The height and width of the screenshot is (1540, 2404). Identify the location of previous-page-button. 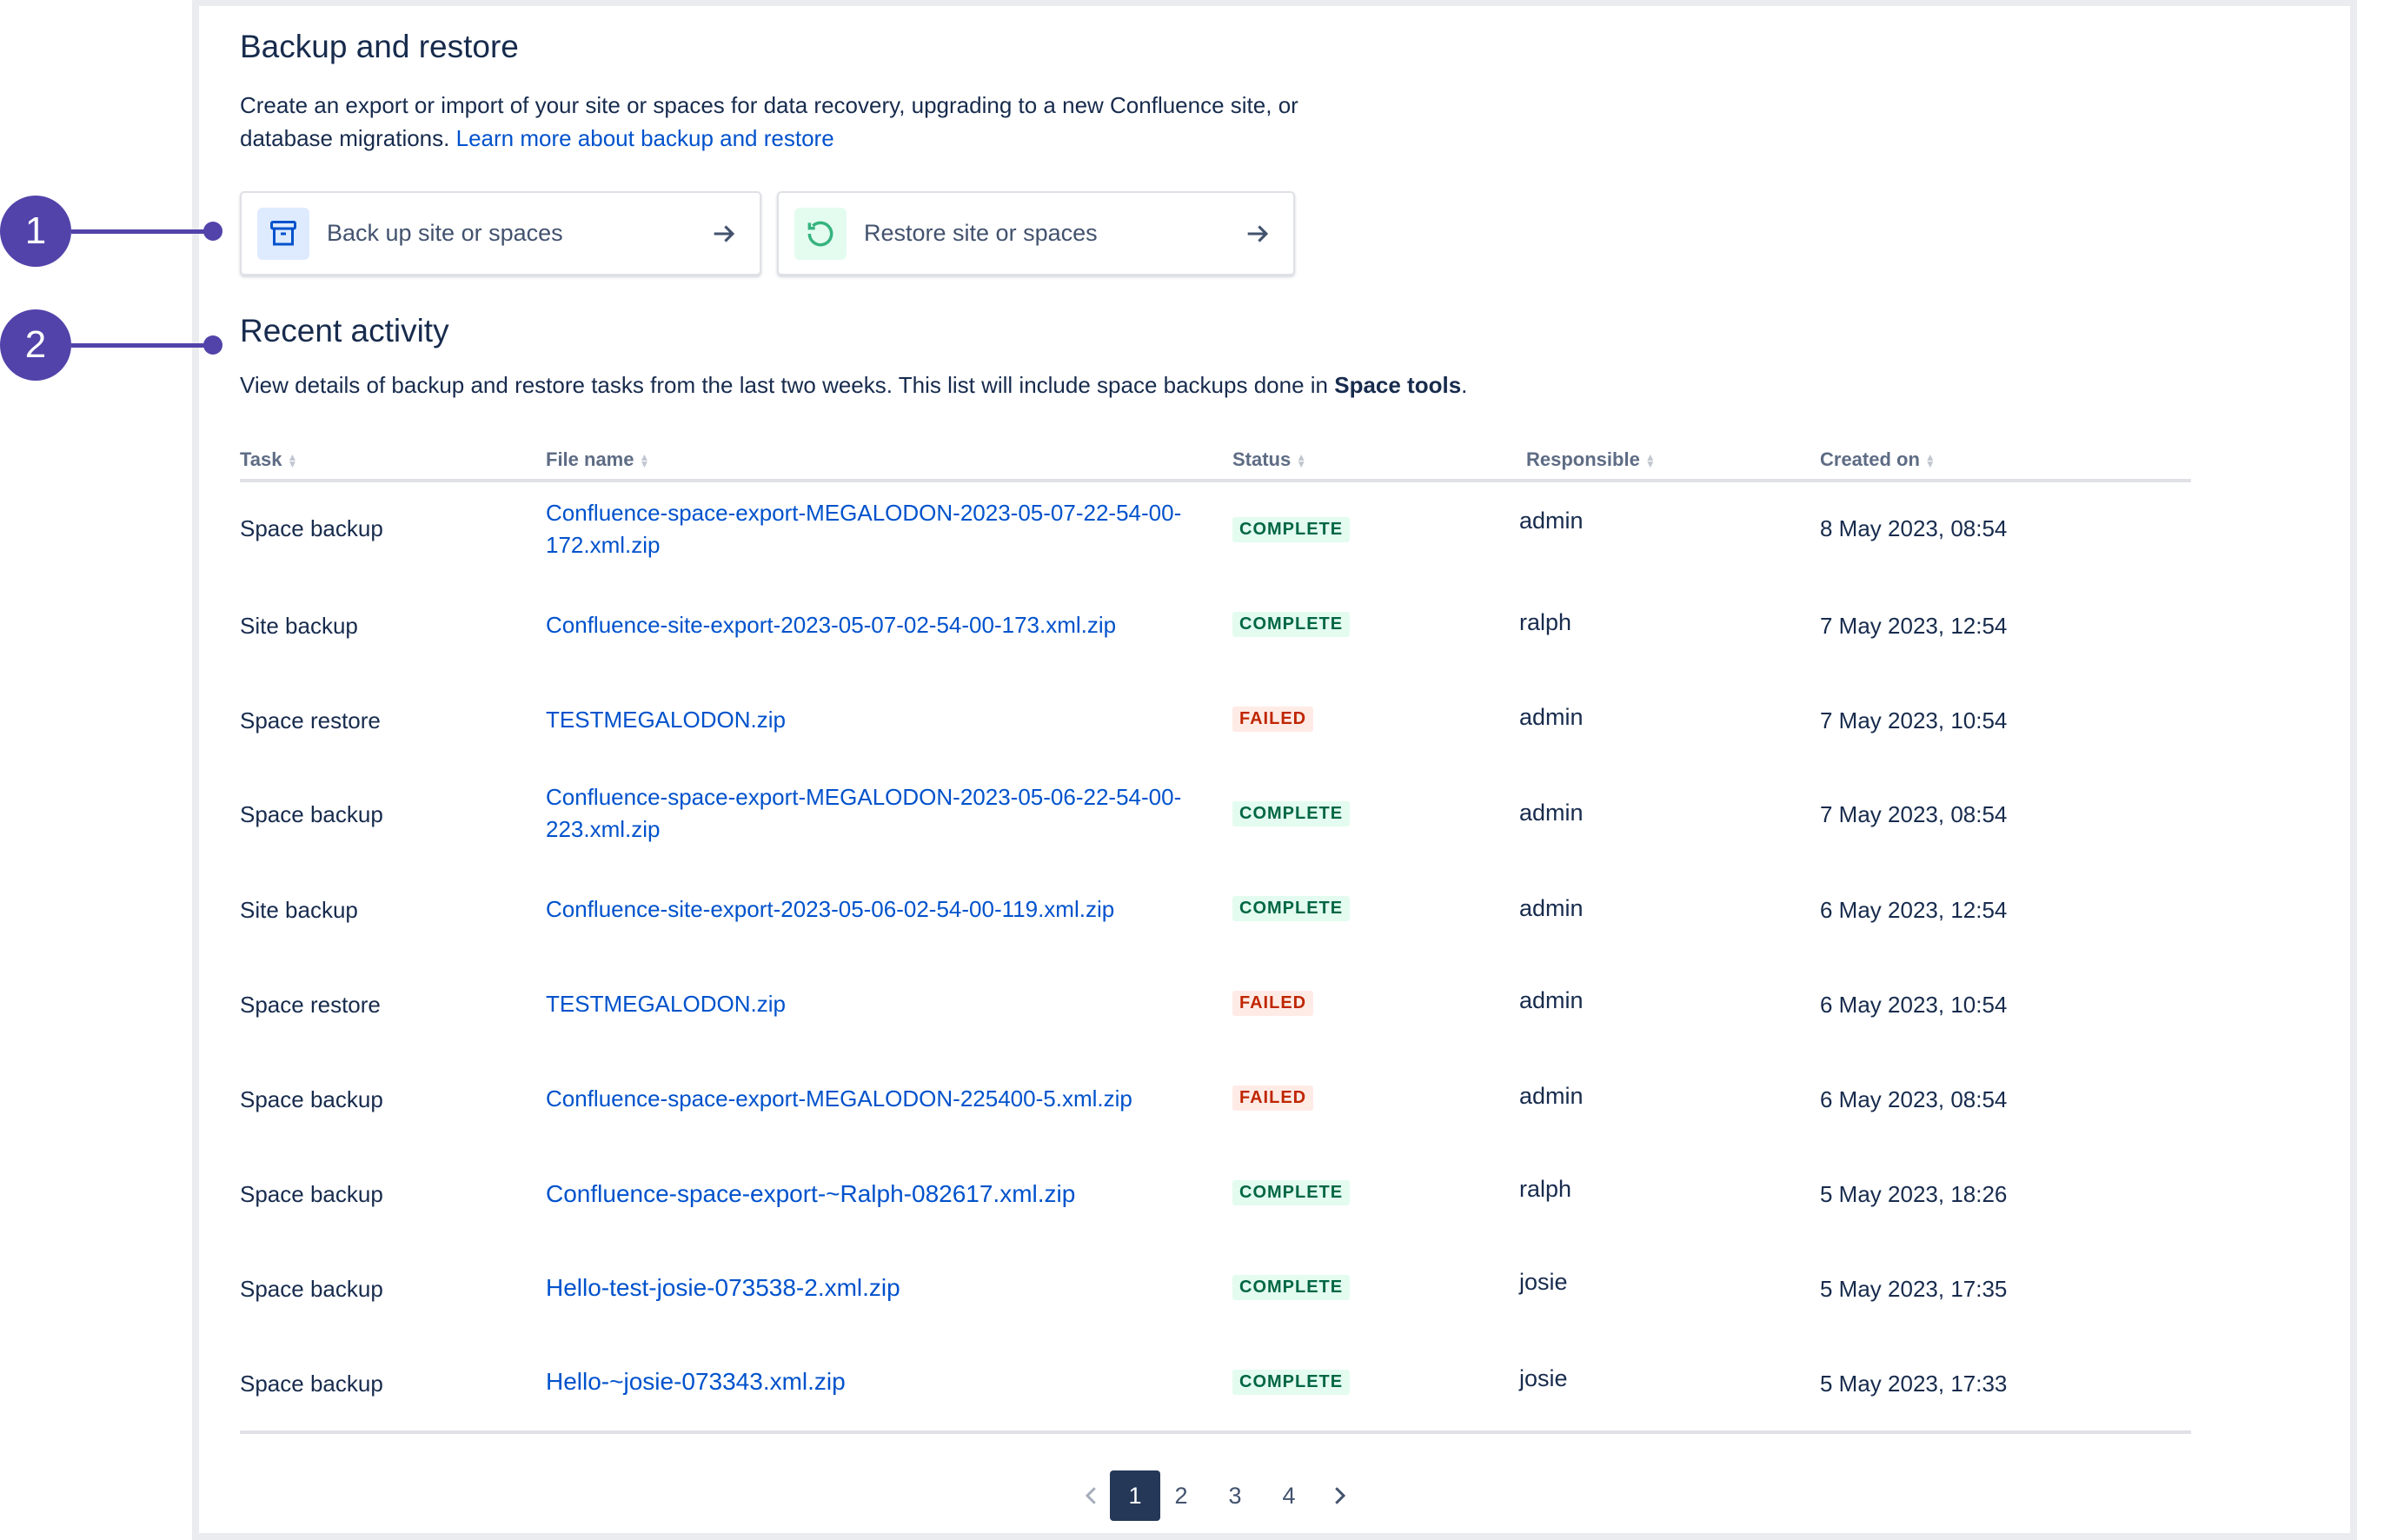
(1091, 1495).